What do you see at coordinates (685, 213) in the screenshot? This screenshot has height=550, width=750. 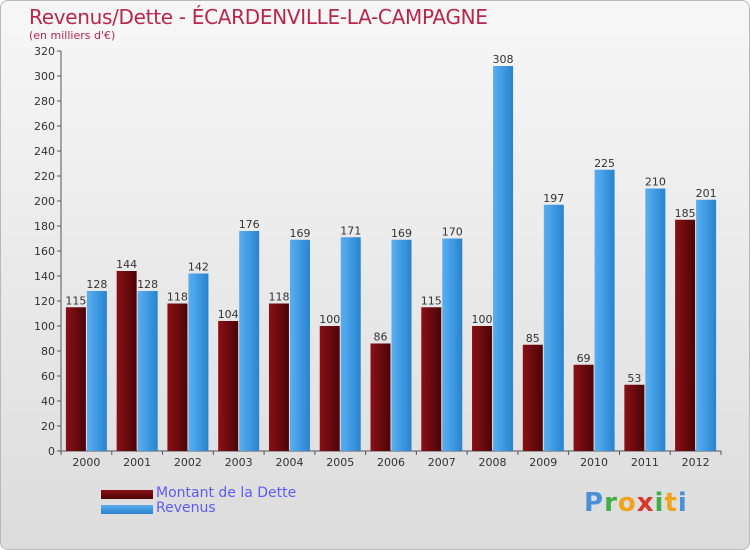 I see `data-label-dette: 185` at bounding box center [685, 213].